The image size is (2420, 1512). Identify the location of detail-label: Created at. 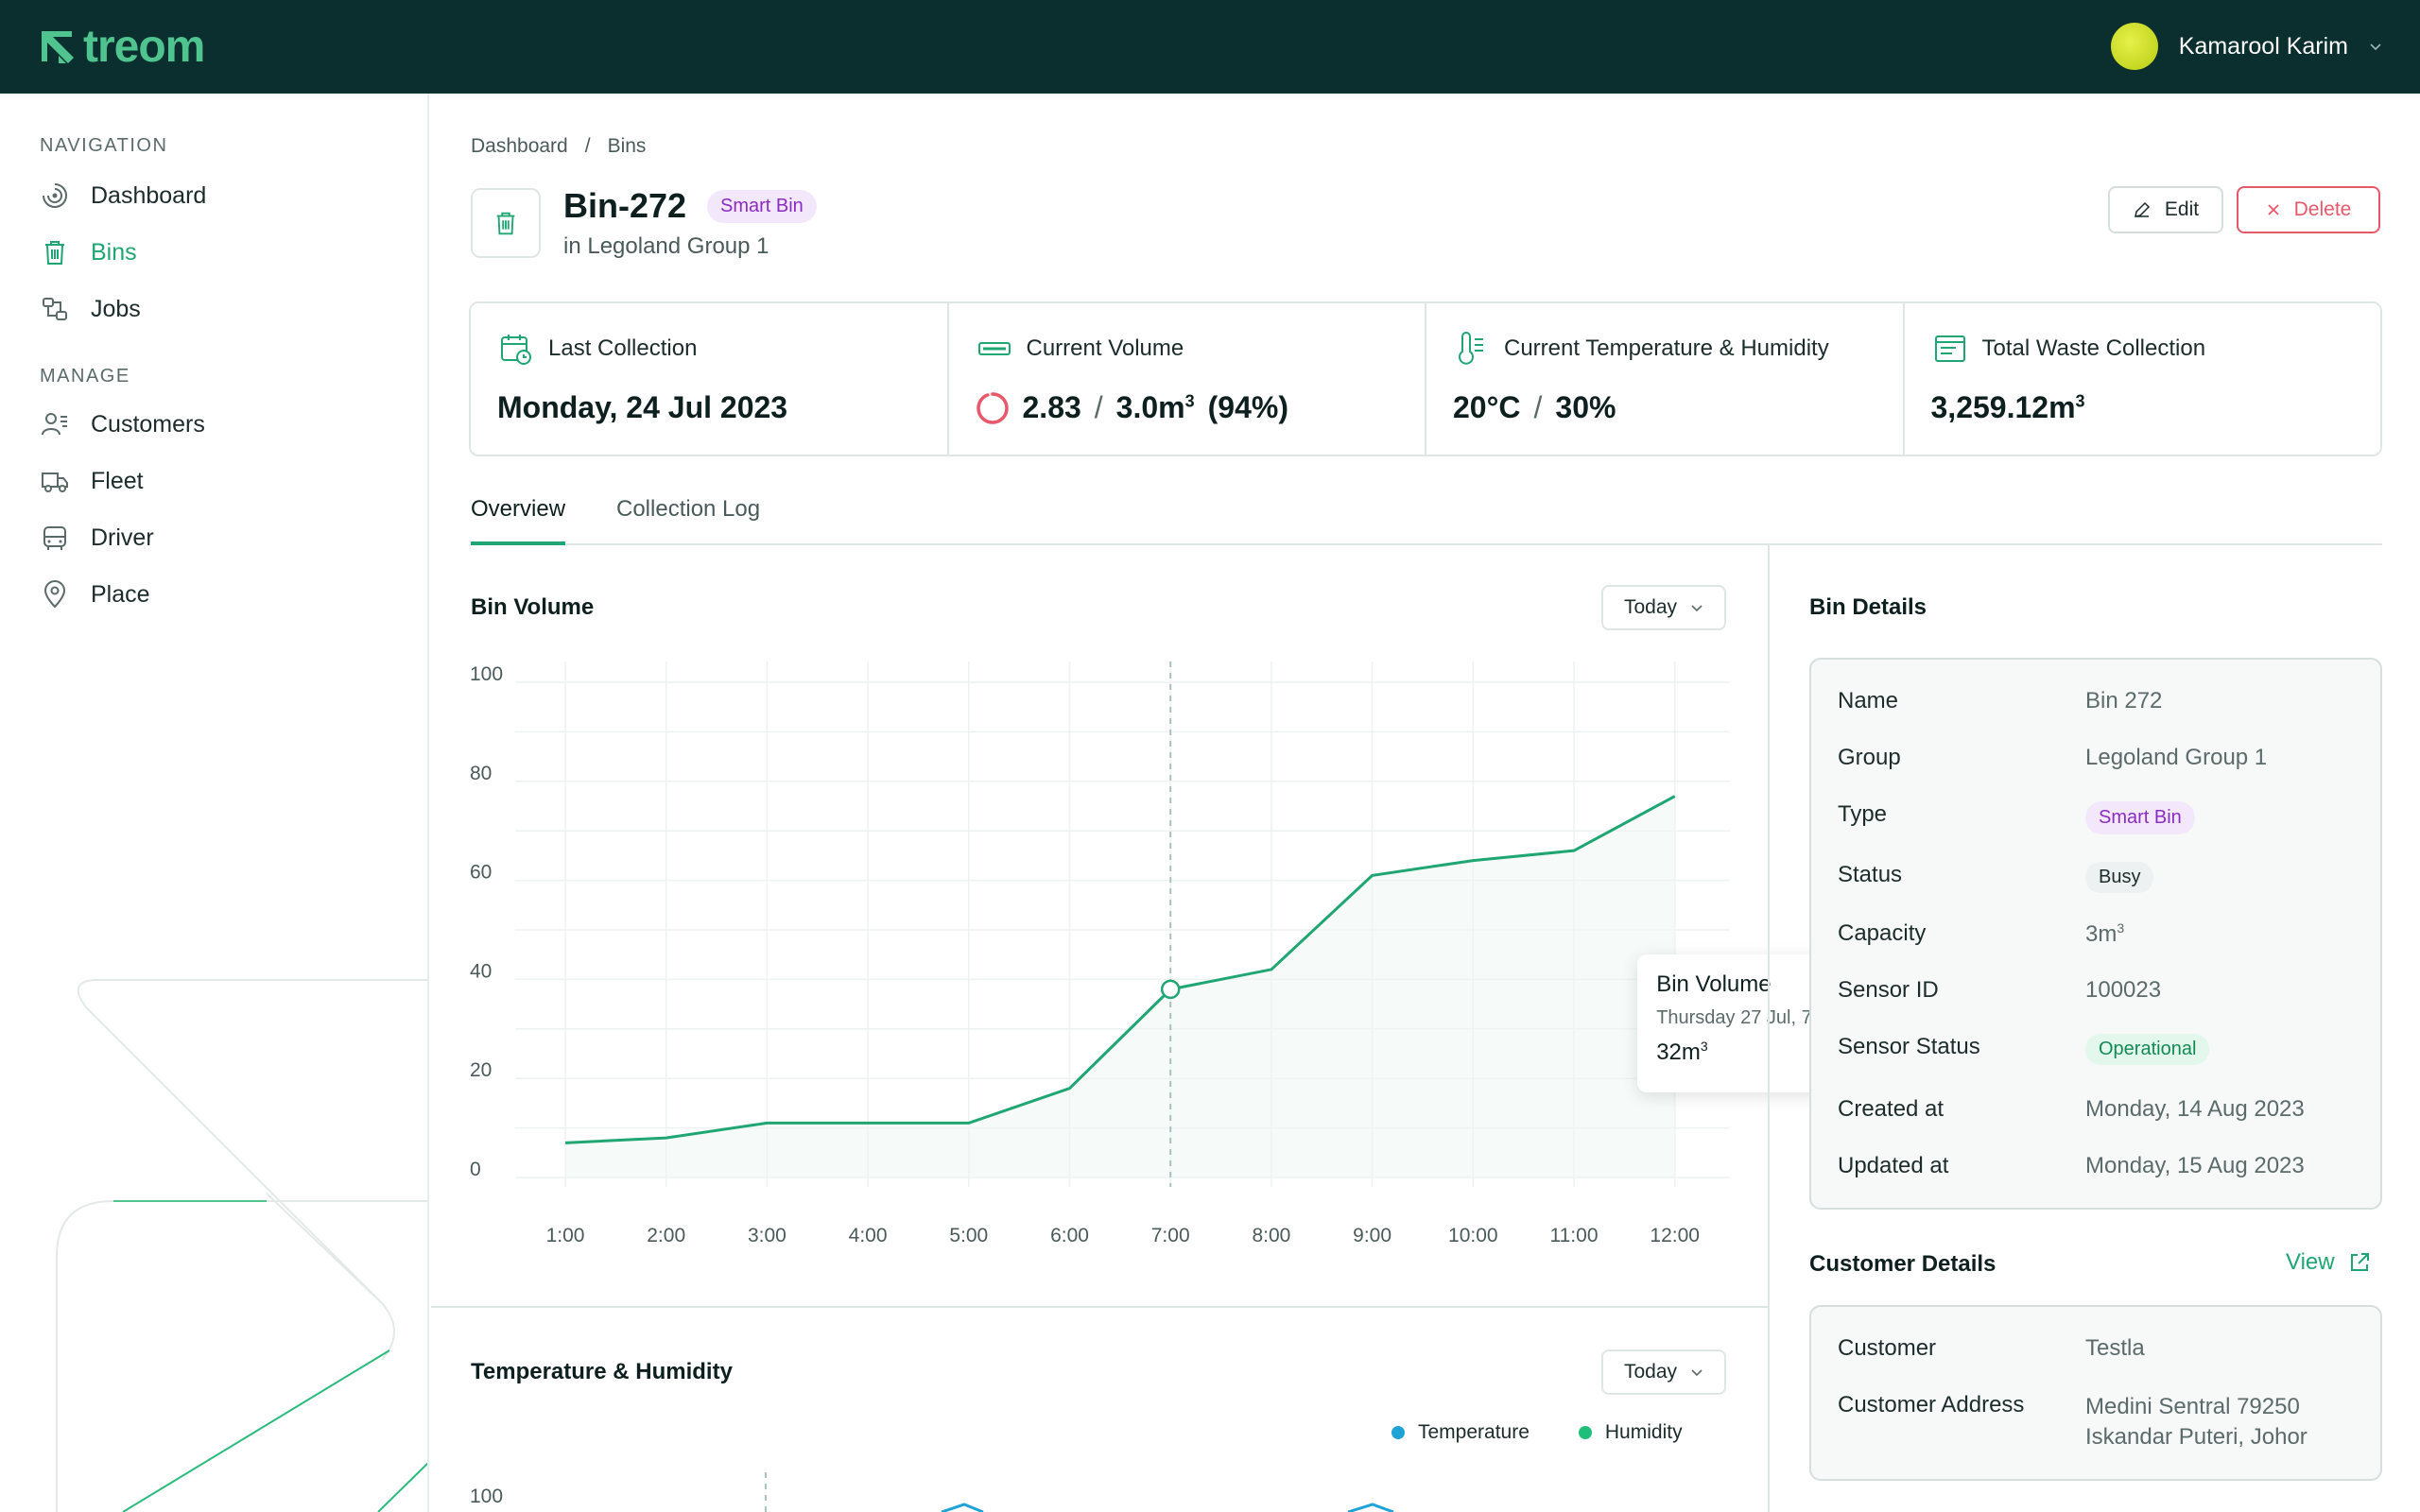
(1891, 1109).